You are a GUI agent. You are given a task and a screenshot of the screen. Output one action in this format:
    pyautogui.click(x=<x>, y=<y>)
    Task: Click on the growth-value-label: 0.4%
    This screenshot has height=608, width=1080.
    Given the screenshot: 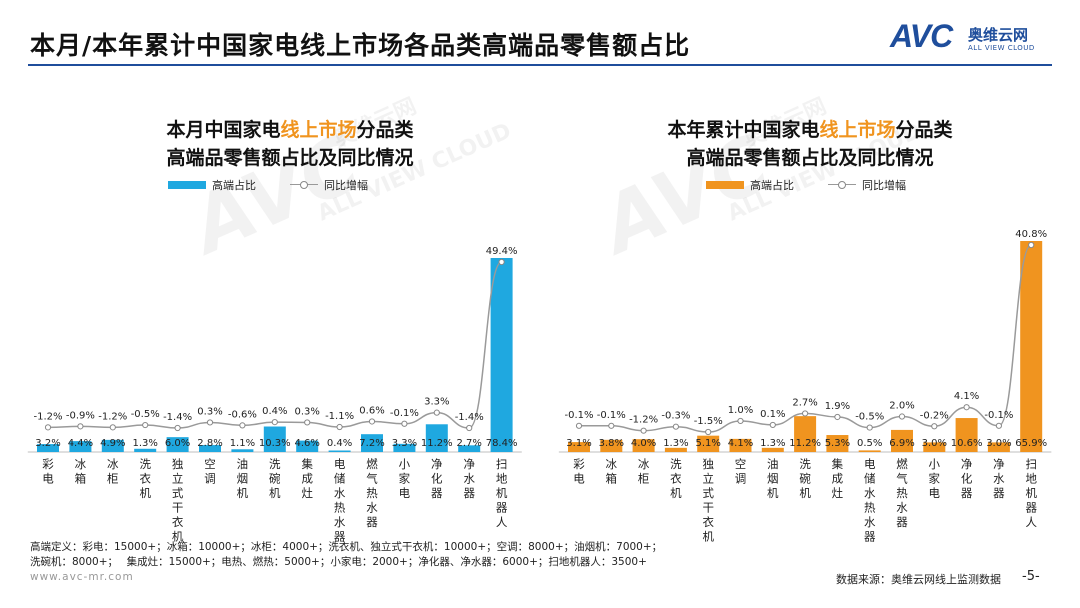 What is the action you would take?
    pyautogui.click(x=274, y=411)
    